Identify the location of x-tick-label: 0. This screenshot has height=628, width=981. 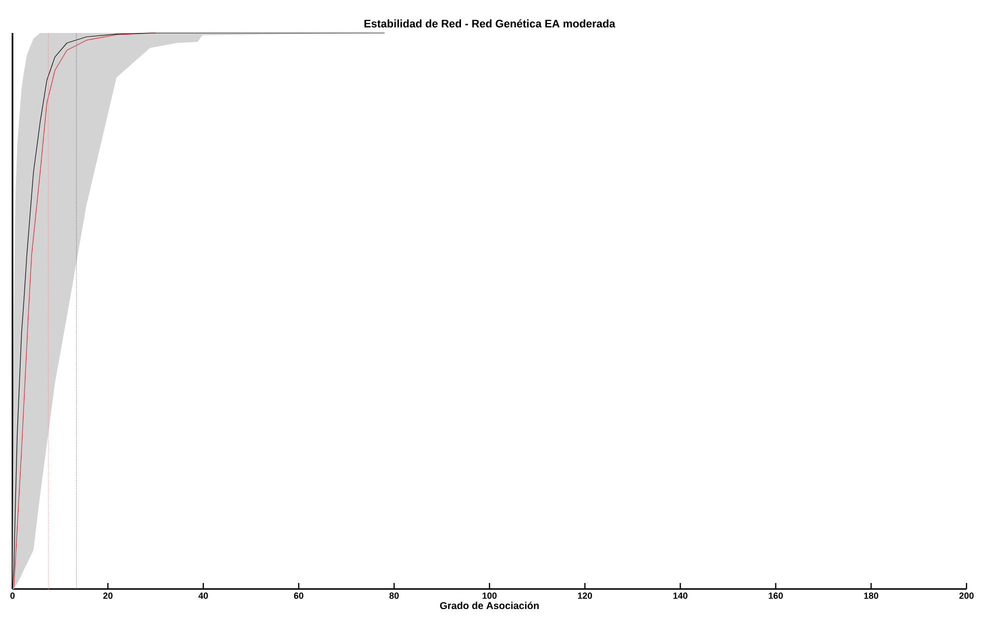
(12, 595).